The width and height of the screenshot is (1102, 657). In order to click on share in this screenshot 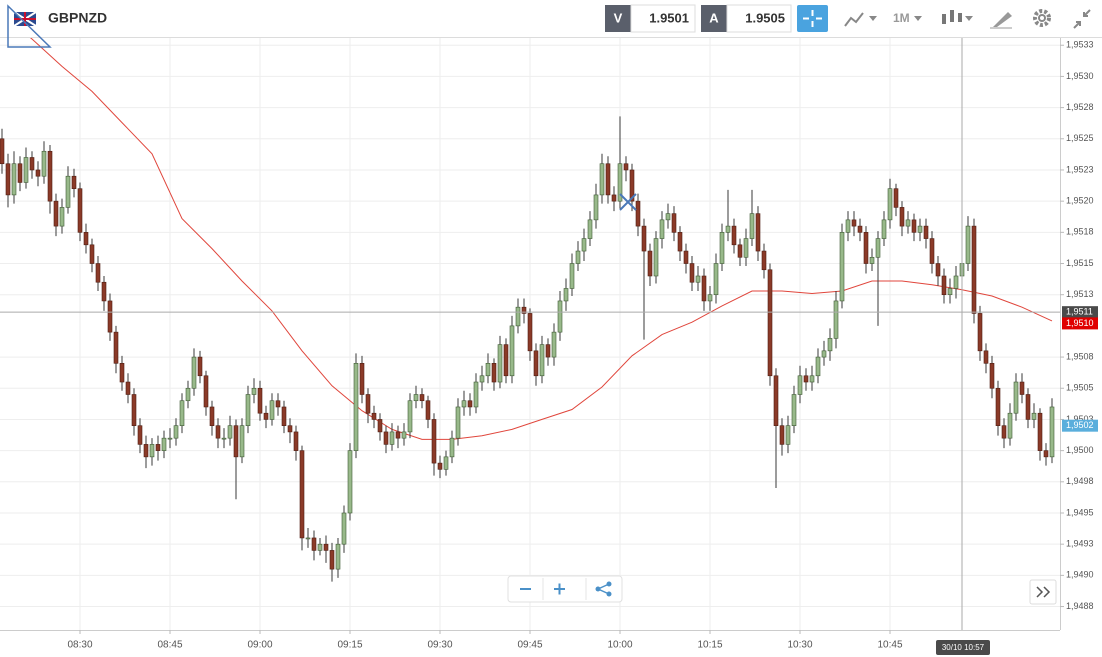, I will do `click(603, 589)`.